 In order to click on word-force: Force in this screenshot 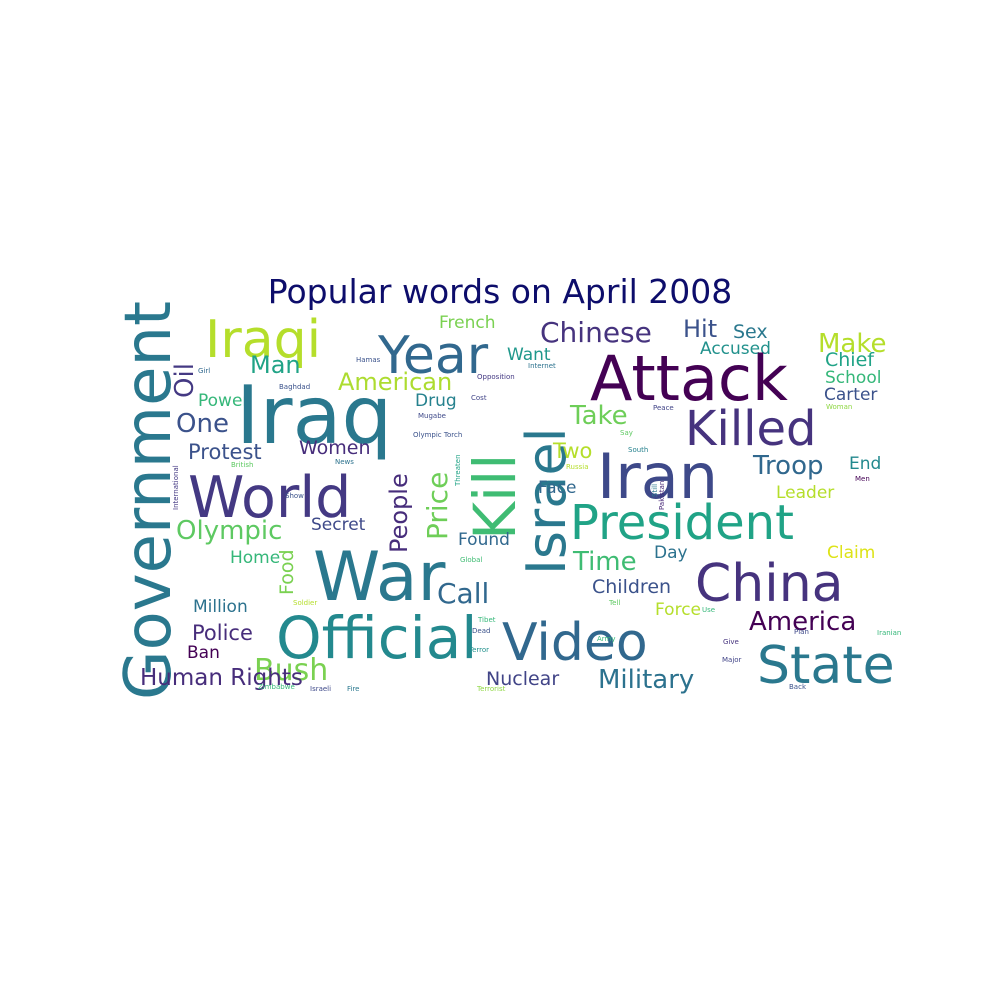, I will do `click(678, 610)`.